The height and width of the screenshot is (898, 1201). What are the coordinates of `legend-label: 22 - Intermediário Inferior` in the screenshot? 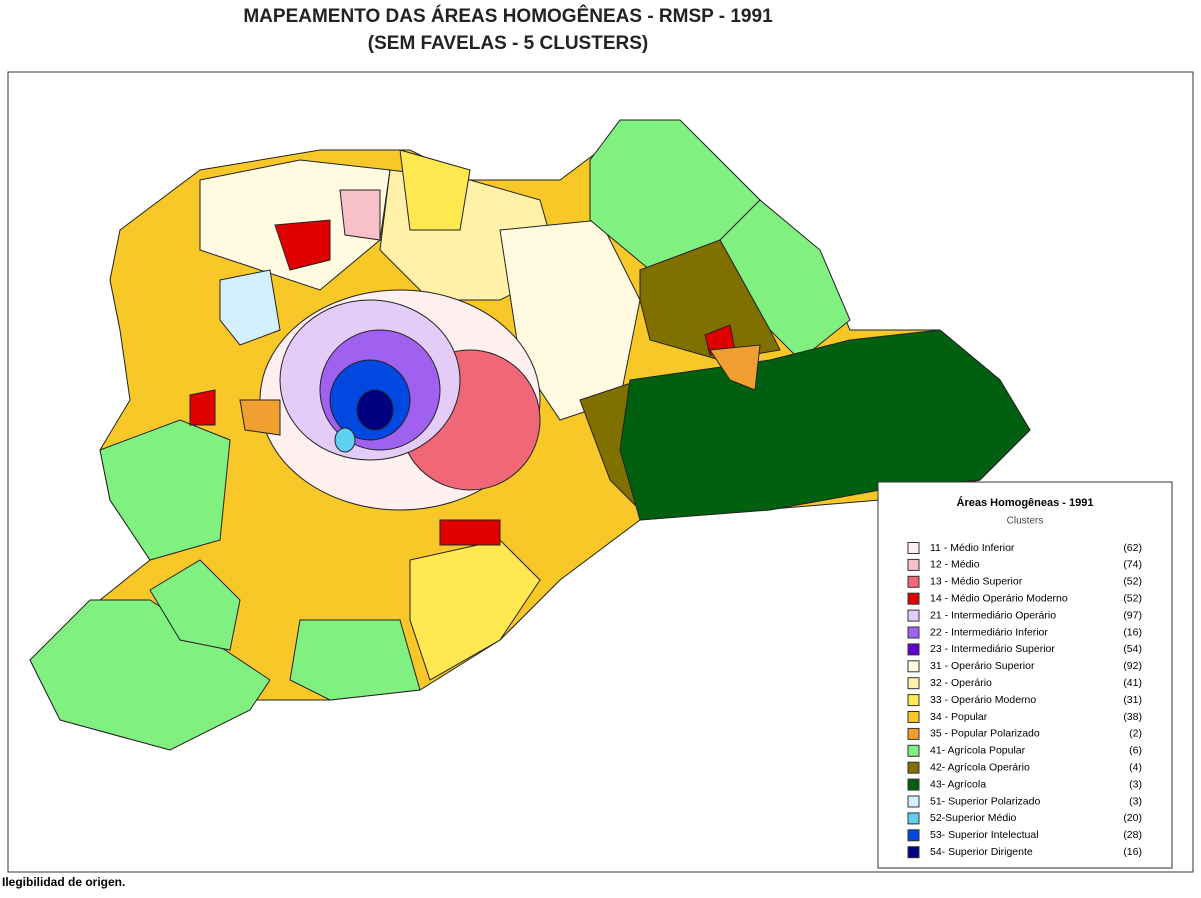 It's located at (989, 632).